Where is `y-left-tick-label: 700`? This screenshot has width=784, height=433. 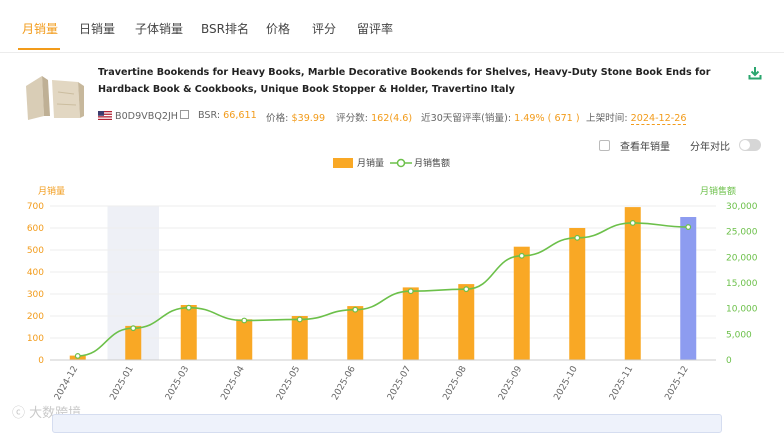
y-left-tick-label: 700 is located at coordinates (35, 207).